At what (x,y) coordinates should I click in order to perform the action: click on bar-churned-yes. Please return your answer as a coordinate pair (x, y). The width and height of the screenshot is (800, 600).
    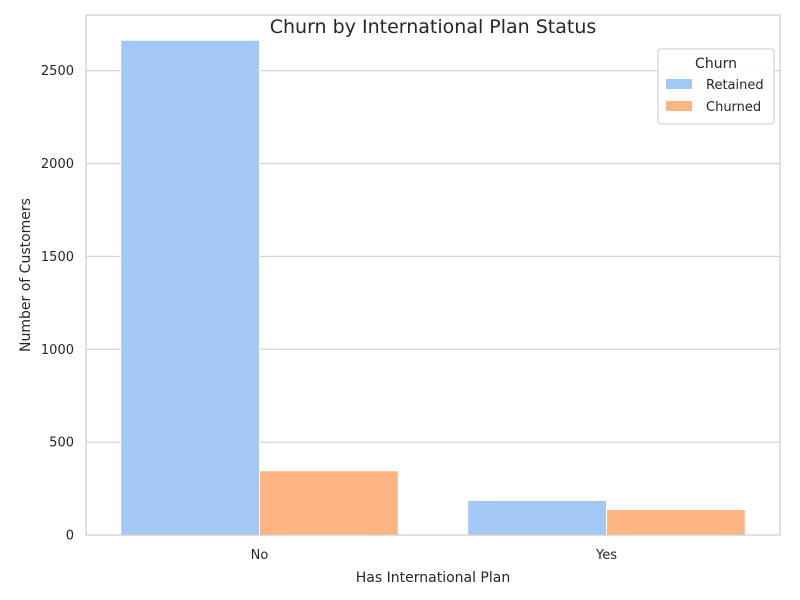
    Looking at the image, I should click on (676, 522).